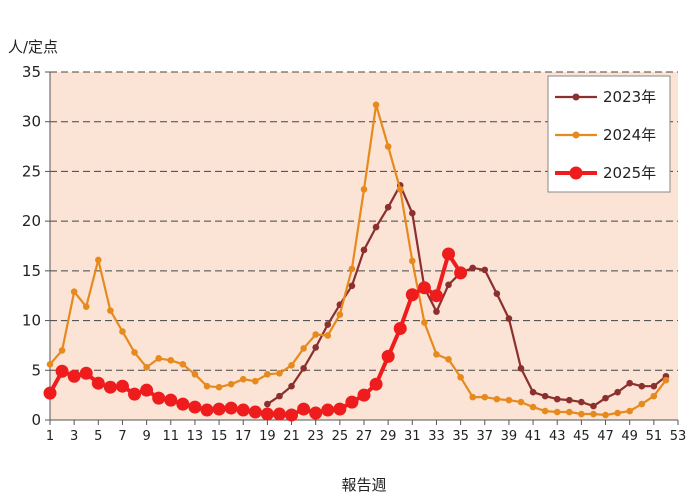 The width and height of the screenshot is (700, 502). I want to click on point-2023年-w37, so click(485, 270).